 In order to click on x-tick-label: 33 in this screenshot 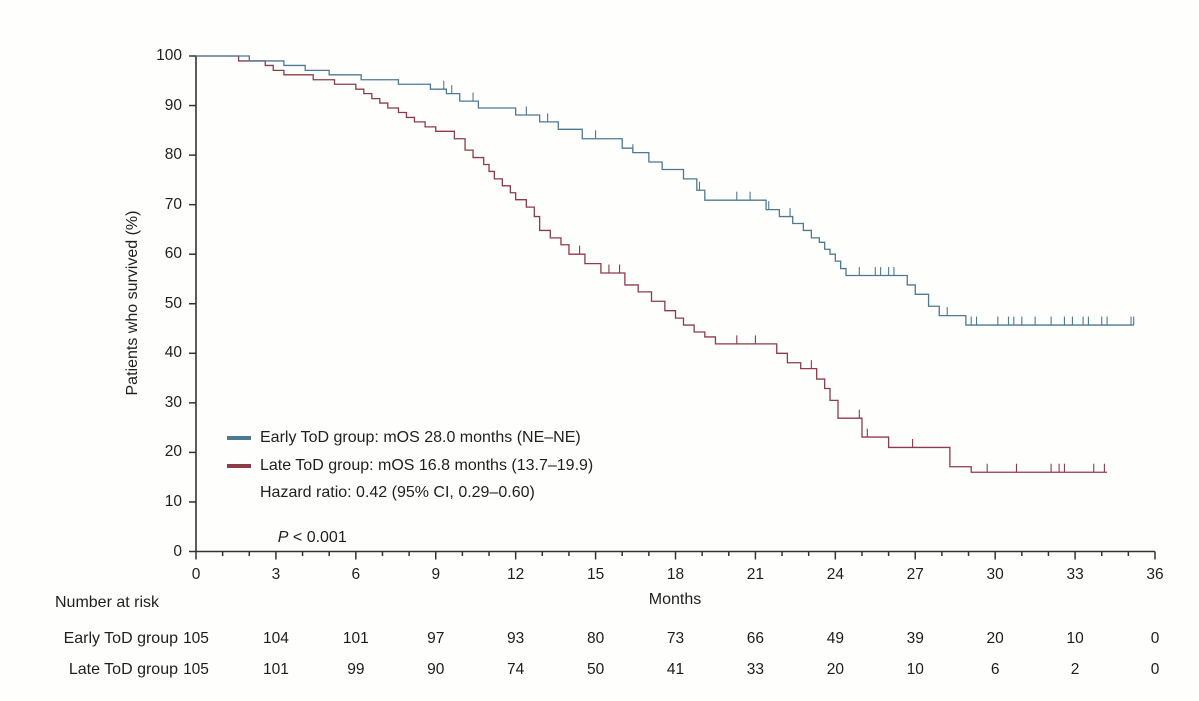, I will do `click(1075, 574)`.